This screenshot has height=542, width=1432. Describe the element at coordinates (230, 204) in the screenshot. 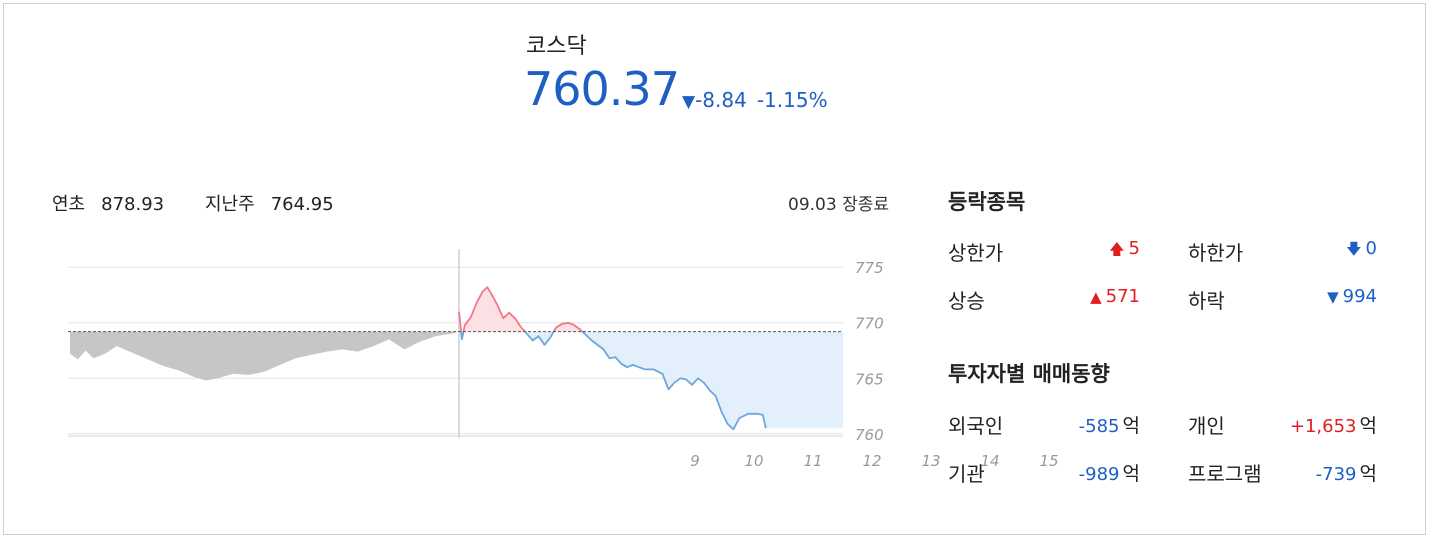

I see `lastweek-label: 지난주` at that location.